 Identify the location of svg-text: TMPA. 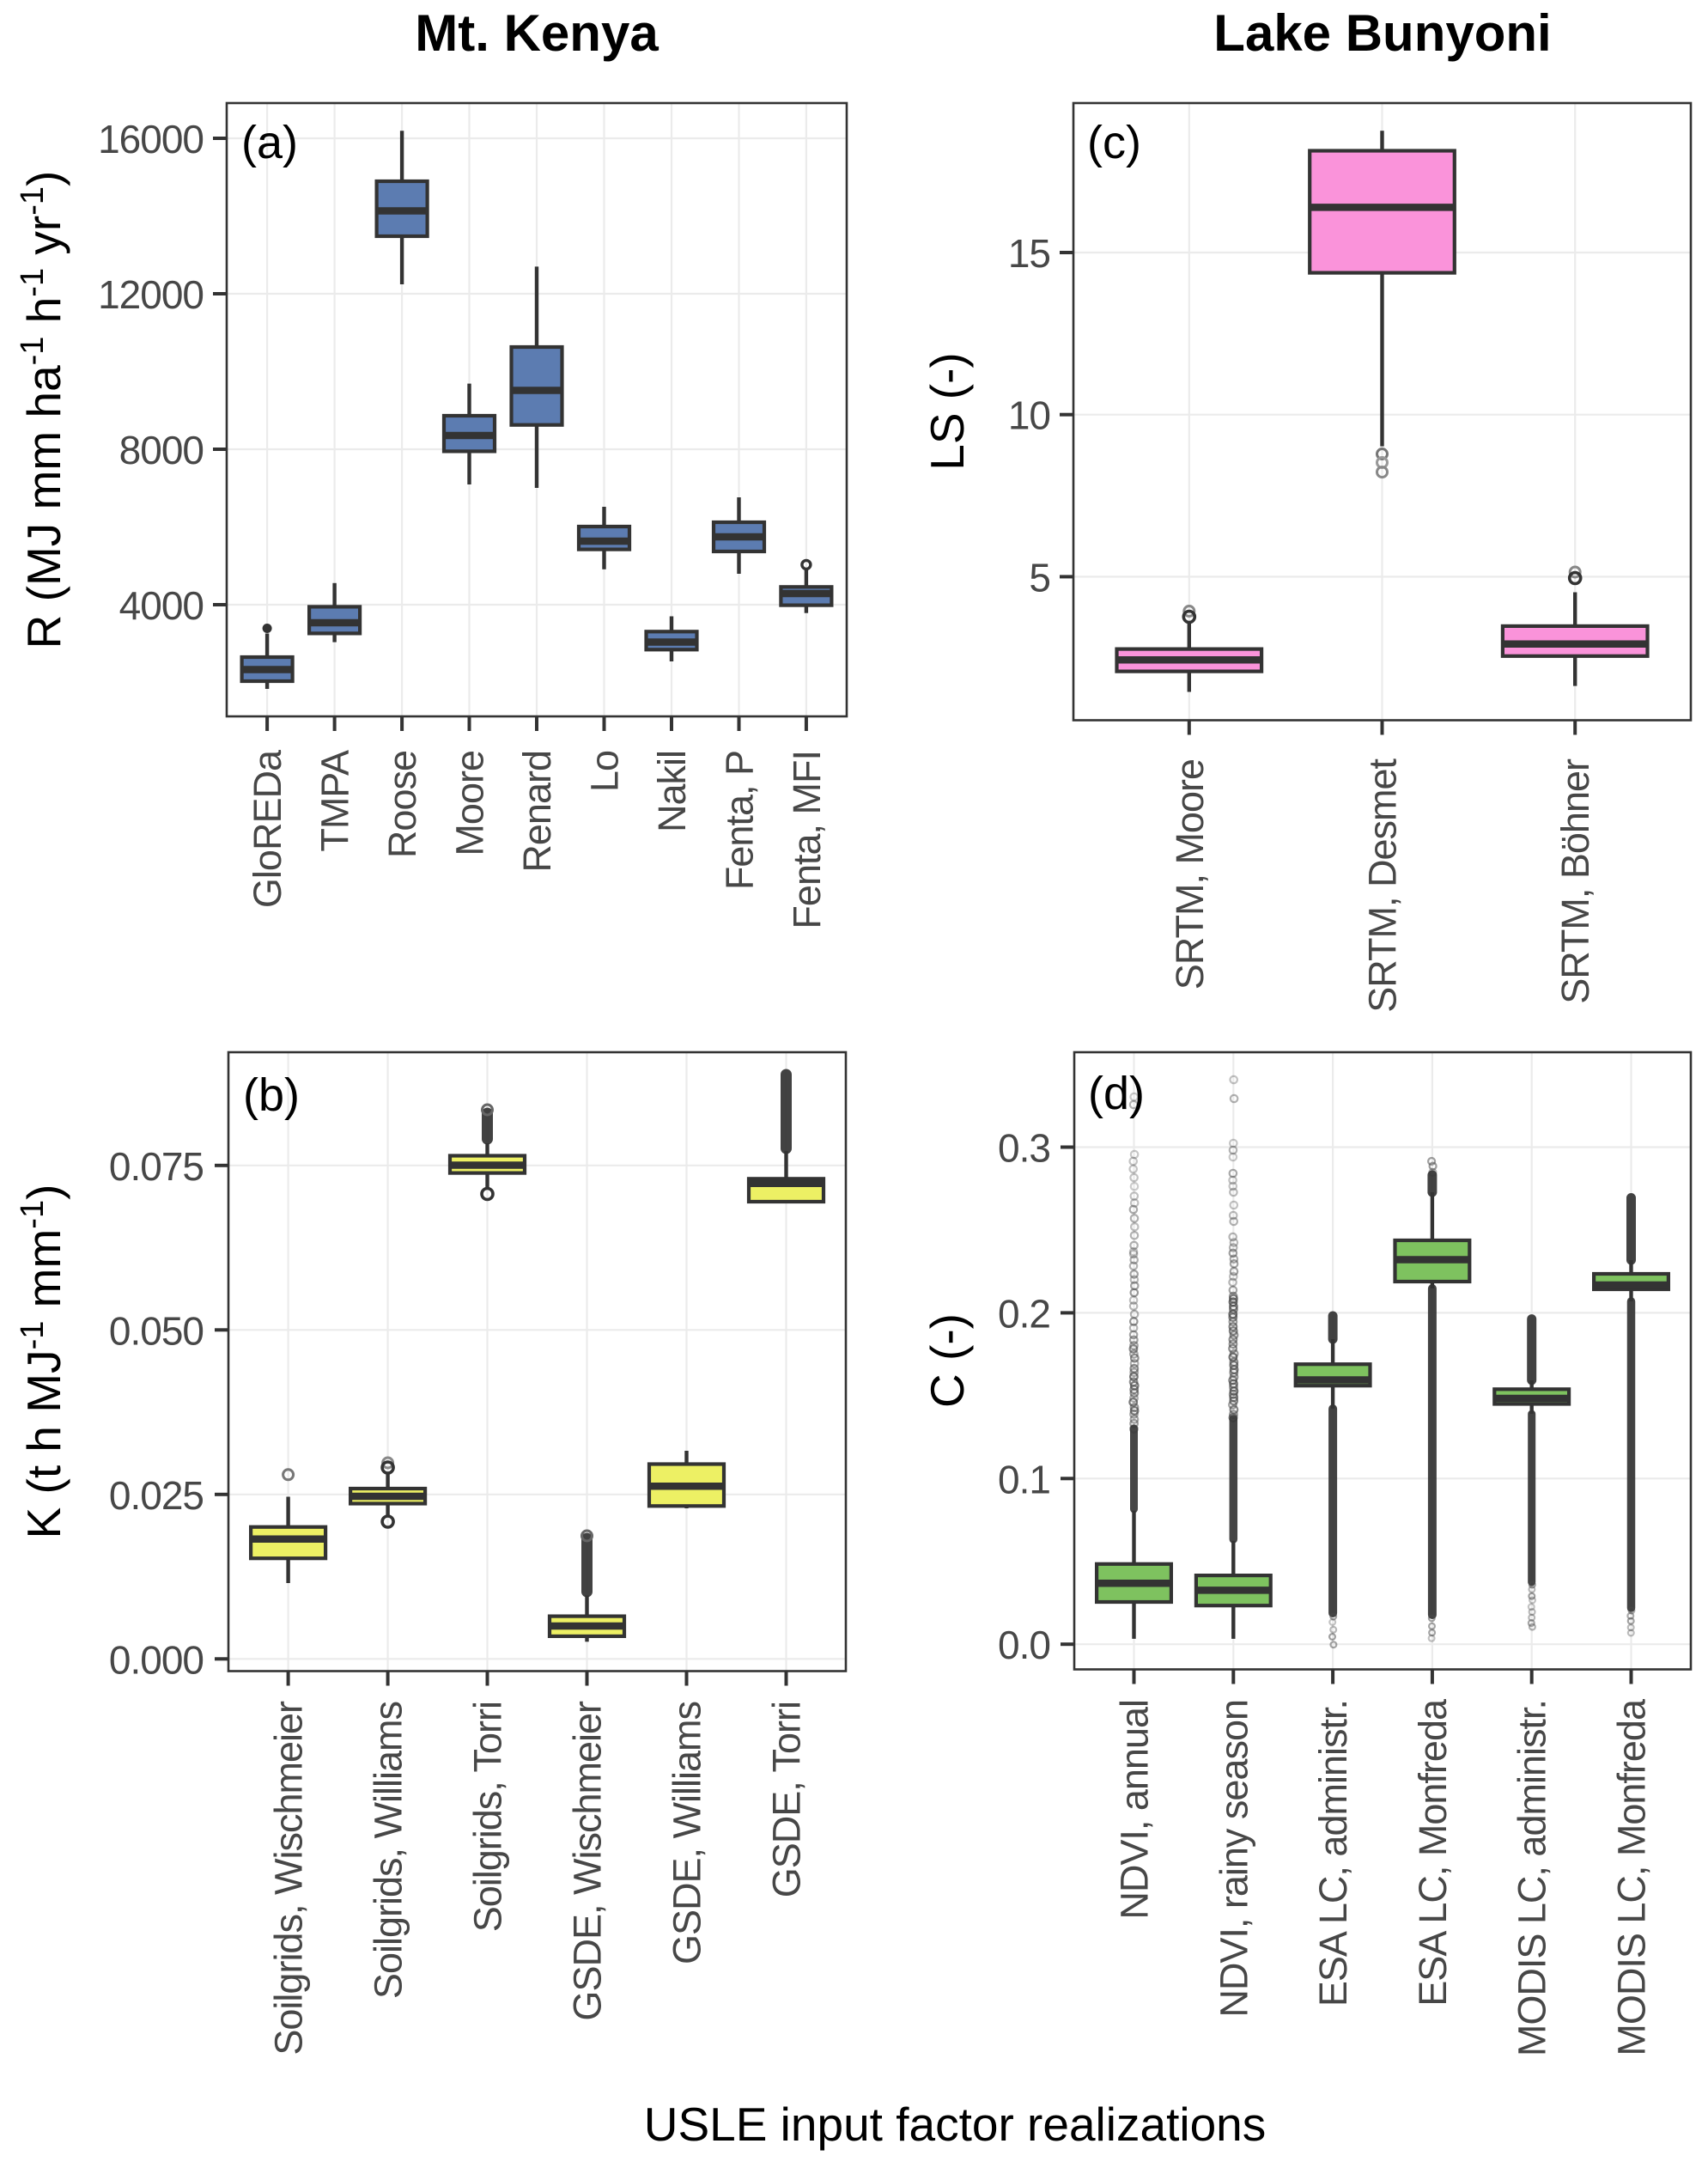
(335, 801).